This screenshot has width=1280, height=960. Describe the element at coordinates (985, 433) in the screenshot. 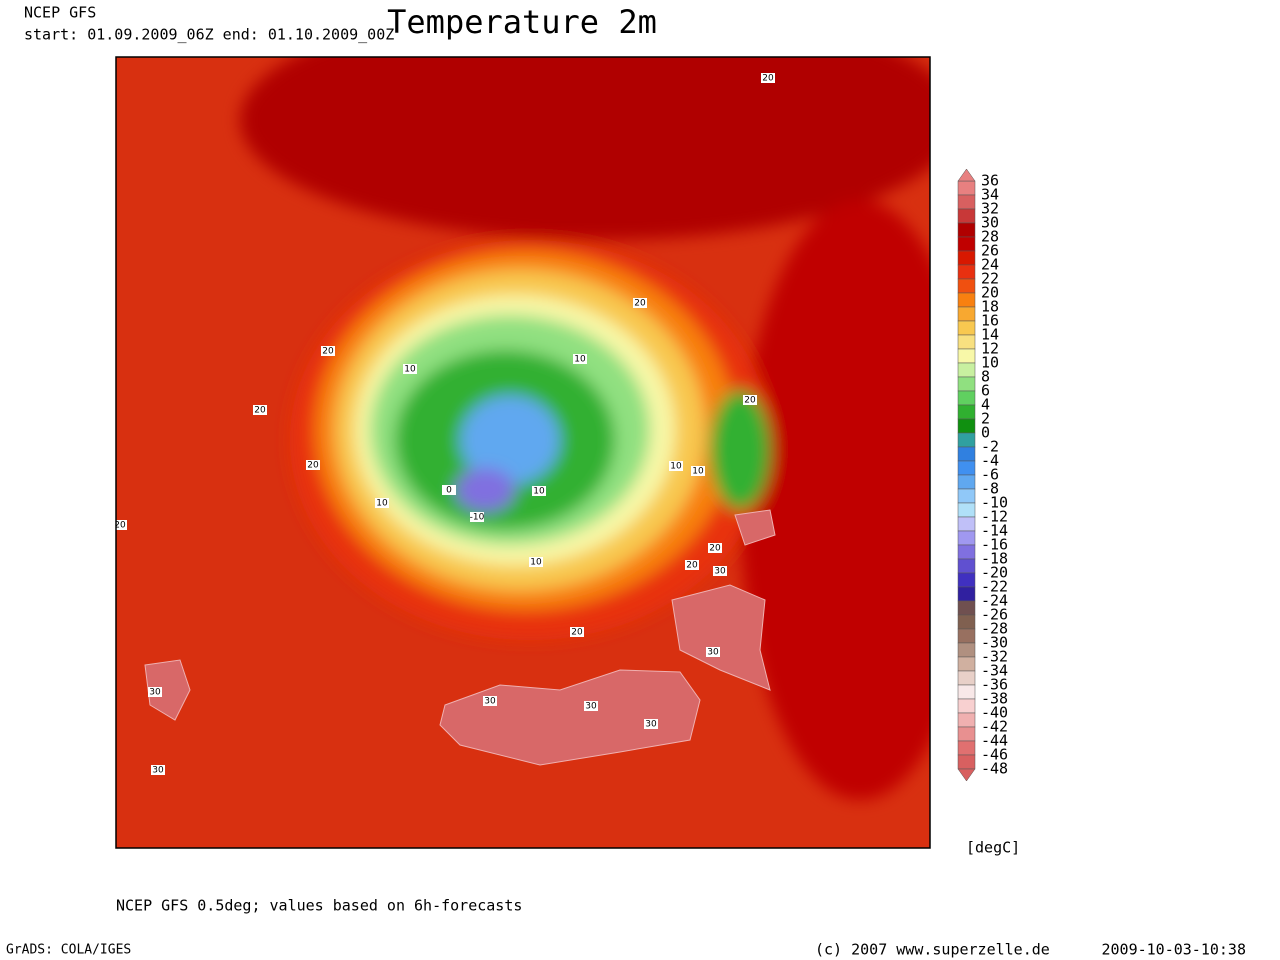

I see `colorbar-label: 0` at that location.